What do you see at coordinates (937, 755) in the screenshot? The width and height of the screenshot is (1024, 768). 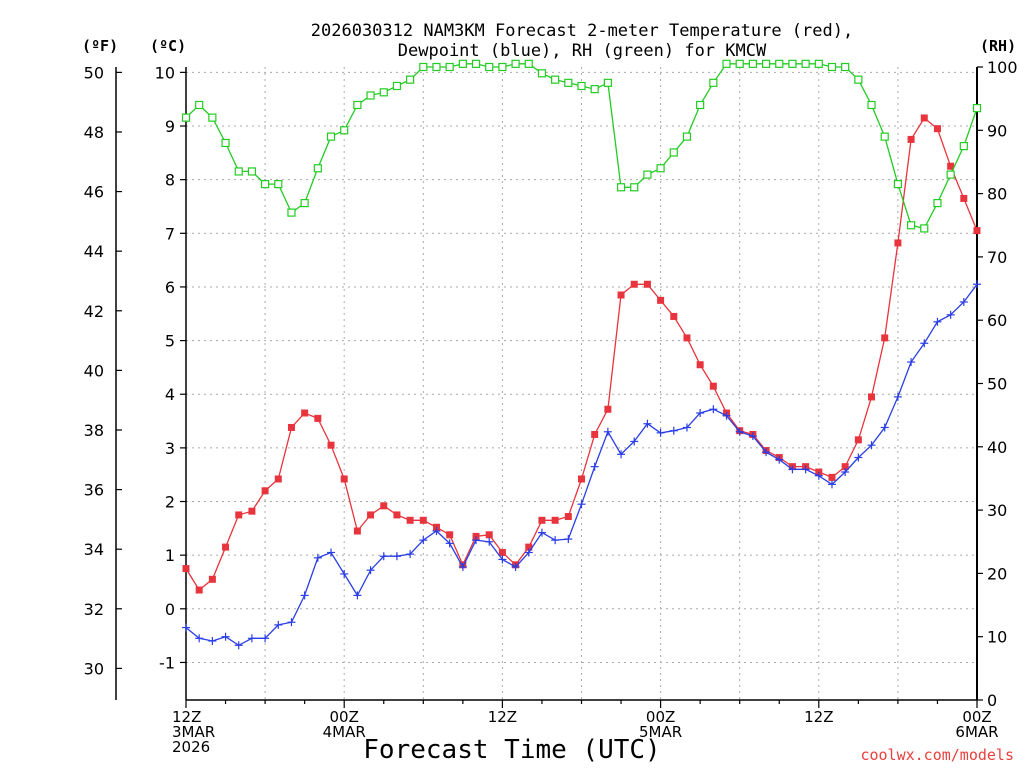 I see `source-credit: coolwx.com/models` at bounding box center [937, 755].